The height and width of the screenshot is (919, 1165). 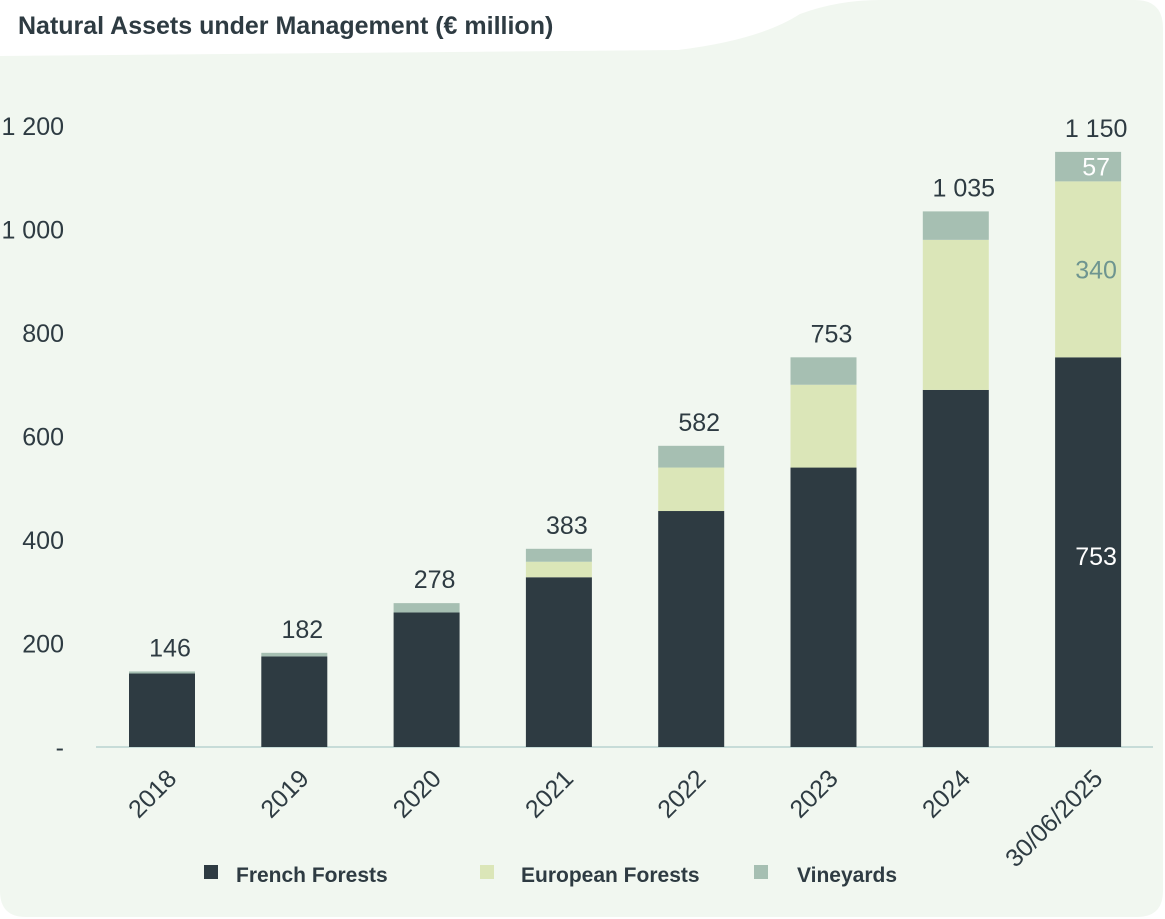 I want to click on y-tick-label: 600, so click(x=43, y=438).